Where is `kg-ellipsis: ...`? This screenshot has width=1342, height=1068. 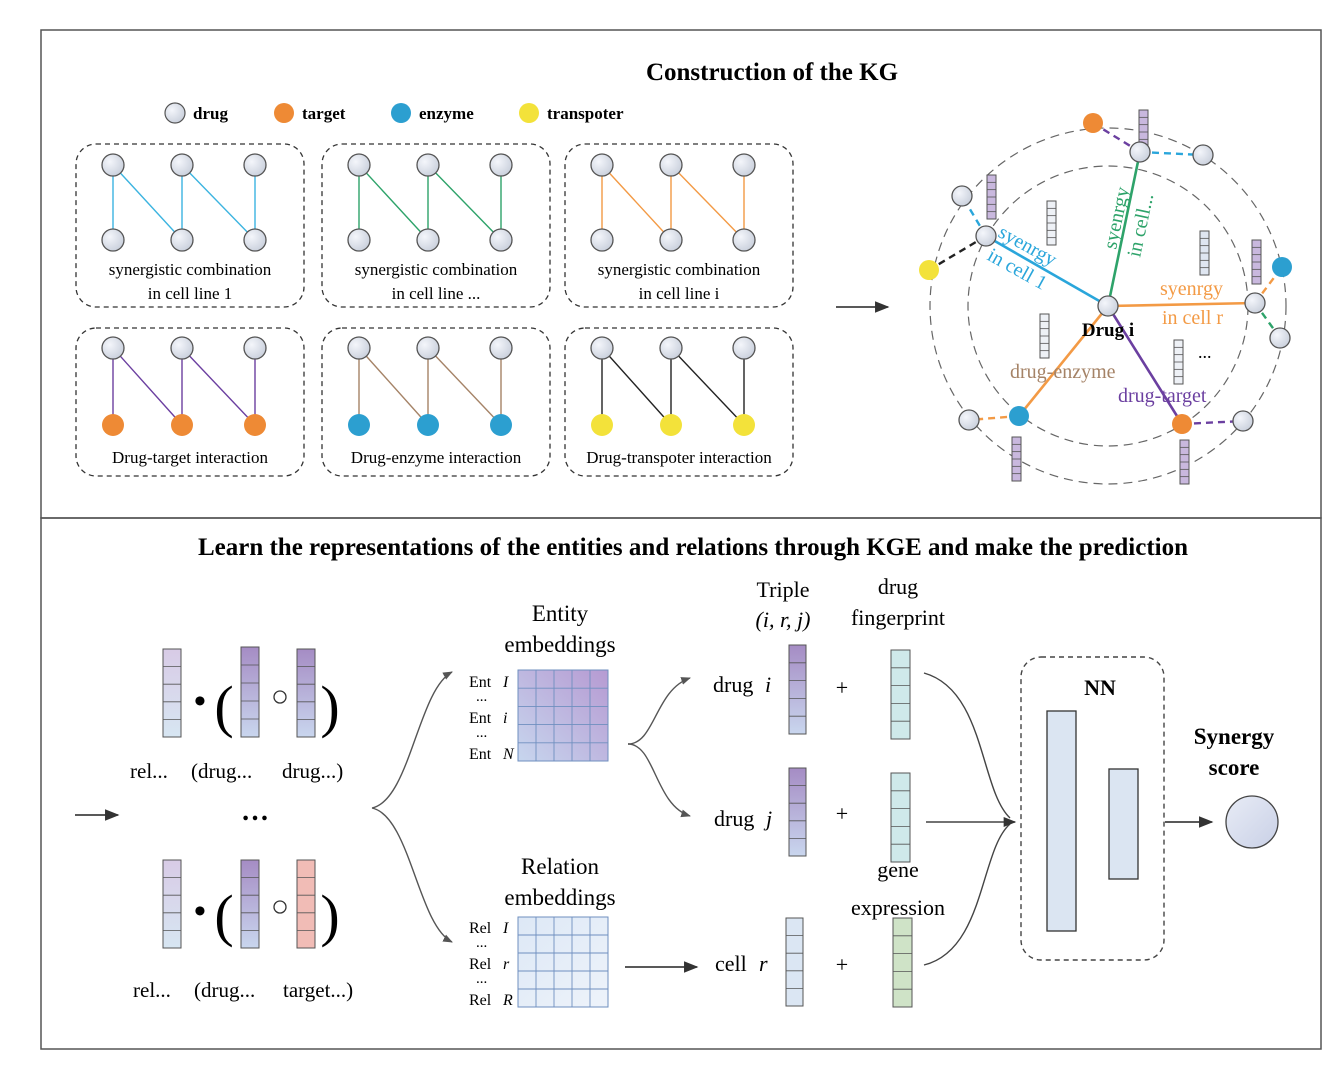 kg-ellipsis: ... is located at coordinates (1205, 352).